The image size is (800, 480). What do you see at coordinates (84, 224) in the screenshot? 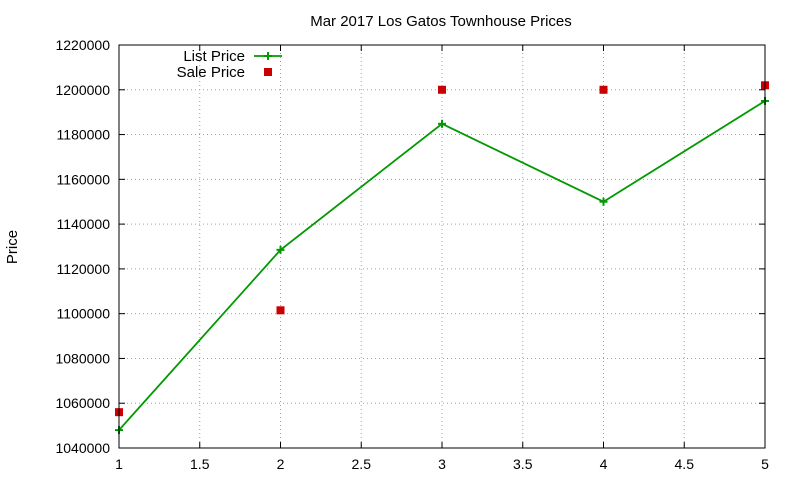
I see `y-tick-label: 1140000` at bounding box center [84, 224].